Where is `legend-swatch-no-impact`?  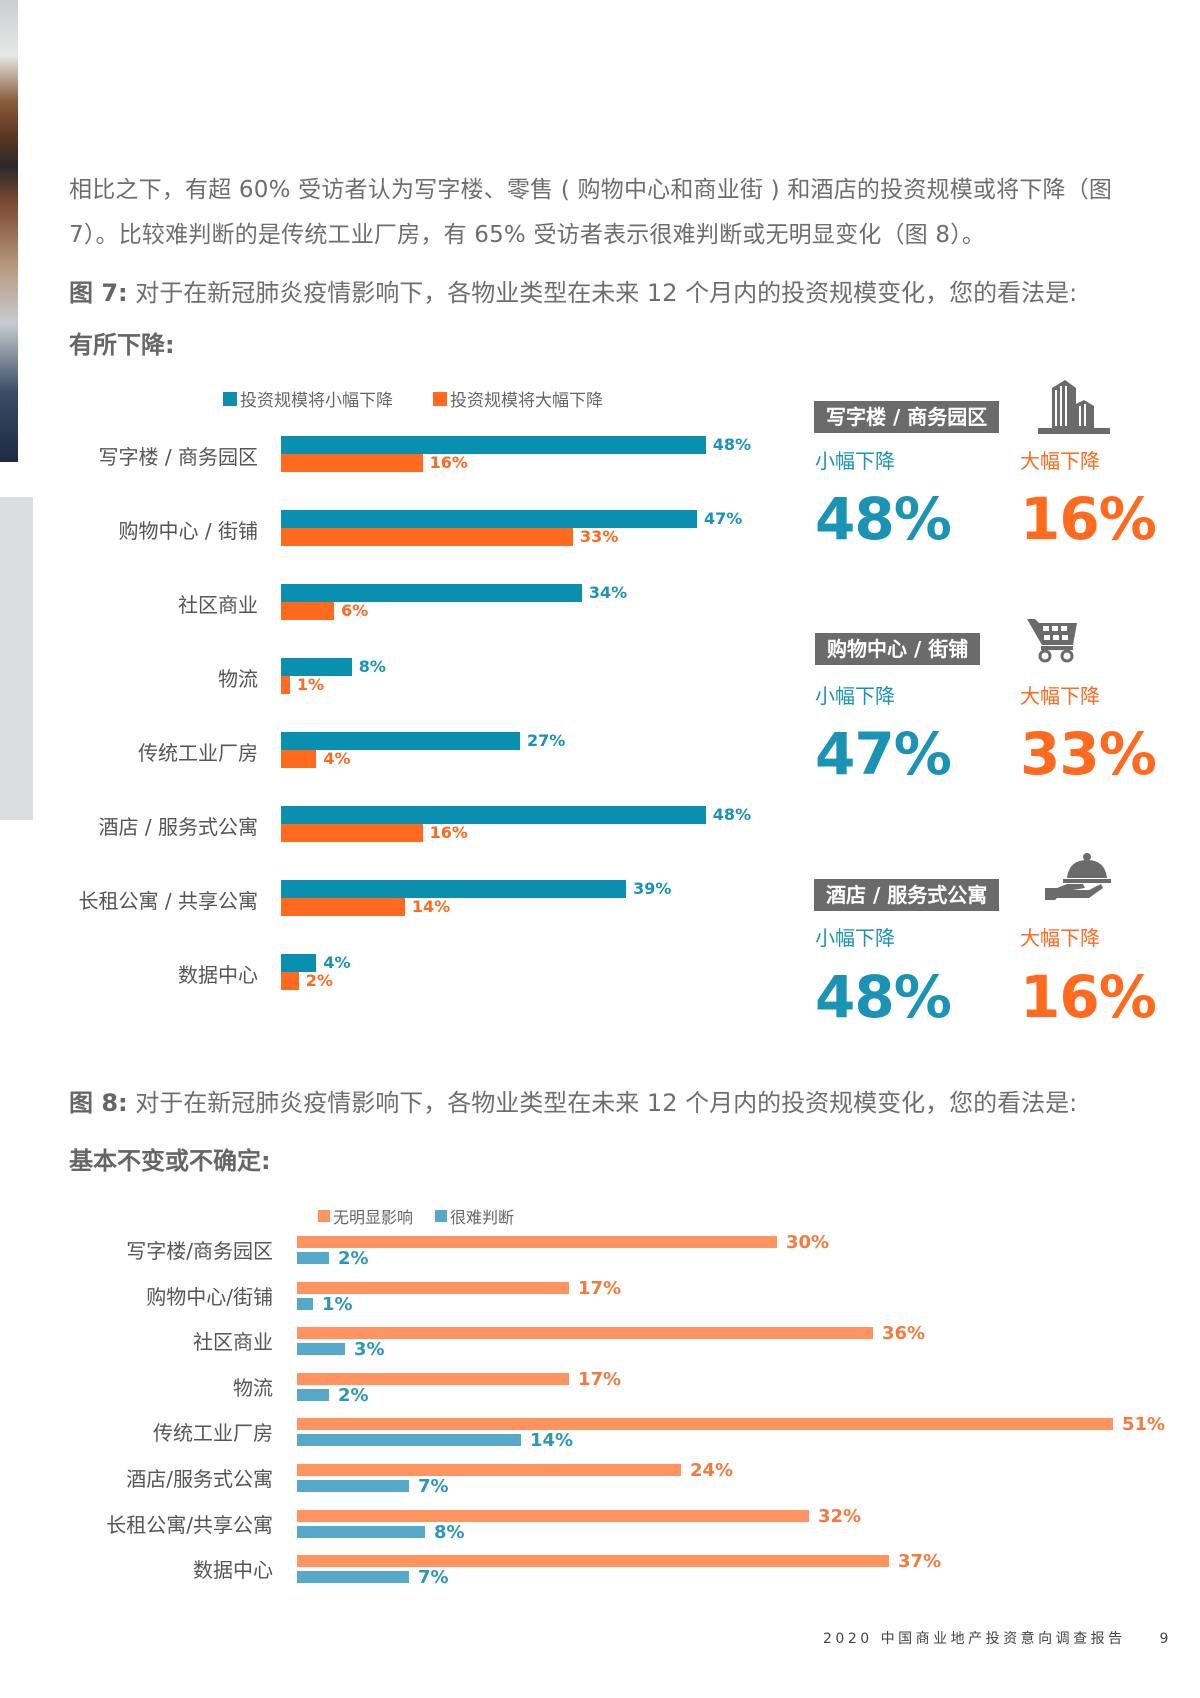
legend-swatch-no-impact is located at coordinates (324, 1216).